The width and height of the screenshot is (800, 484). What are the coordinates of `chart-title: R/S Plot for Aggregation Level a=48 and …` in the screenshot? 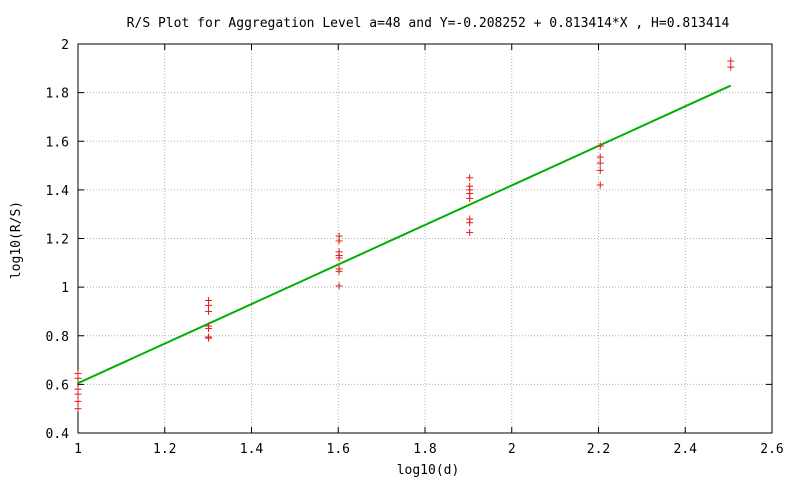 It's located at (428, 23).